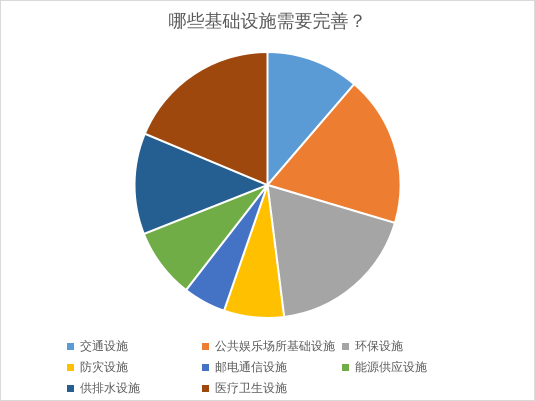 The image size is (535, 401). What do you see at coordinates (104, 367) in the screenshot?
I see `legend-label: 防灾设施` at bounding box center [104, 367].